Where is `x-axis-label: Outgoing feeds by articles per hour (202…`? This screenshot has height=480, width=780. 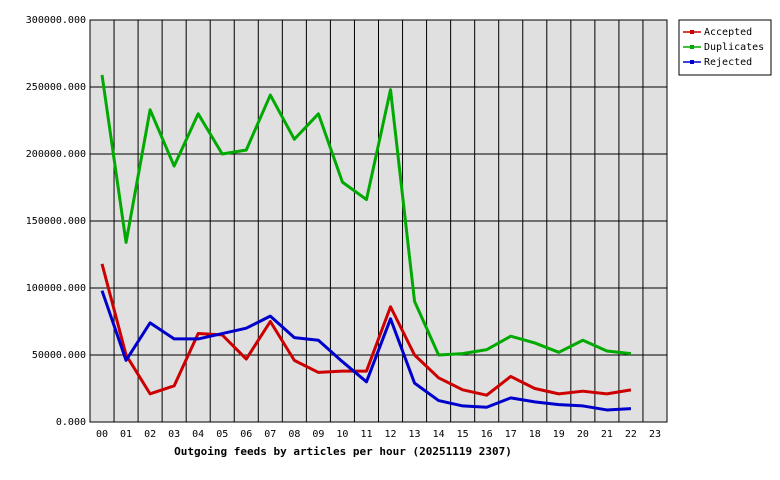 x-axis-label: Outgoing feeds by articles per hour (202… is located at coordinates (343, 451).